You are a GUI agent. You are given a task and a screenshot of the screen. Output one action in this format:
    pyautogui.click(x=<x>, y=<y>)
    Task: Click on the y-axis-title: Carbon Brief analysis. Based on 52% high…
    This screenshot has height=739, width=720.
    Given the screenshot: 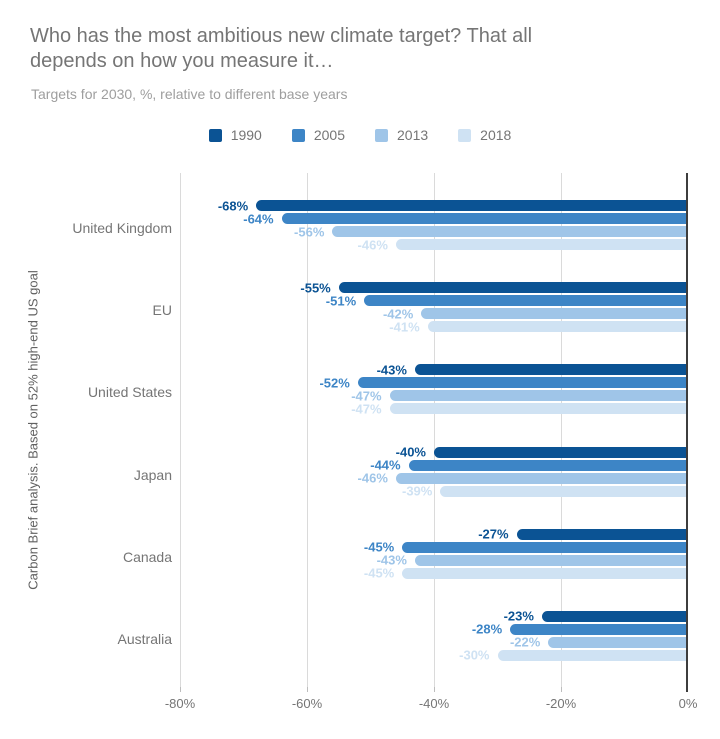 What is the action you would take?
    pyautogui.click(x=33, y=430)
    